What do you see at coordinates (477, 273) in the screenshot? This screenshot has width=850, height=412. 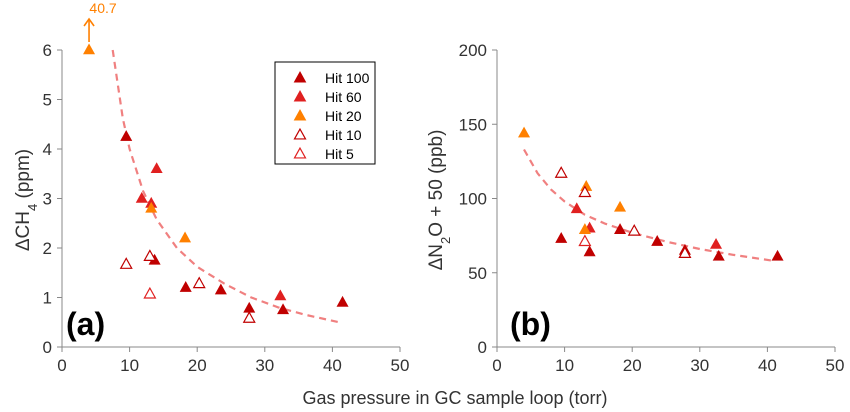 I see `y-tick-label: 50` at bounding box center [477, 273].